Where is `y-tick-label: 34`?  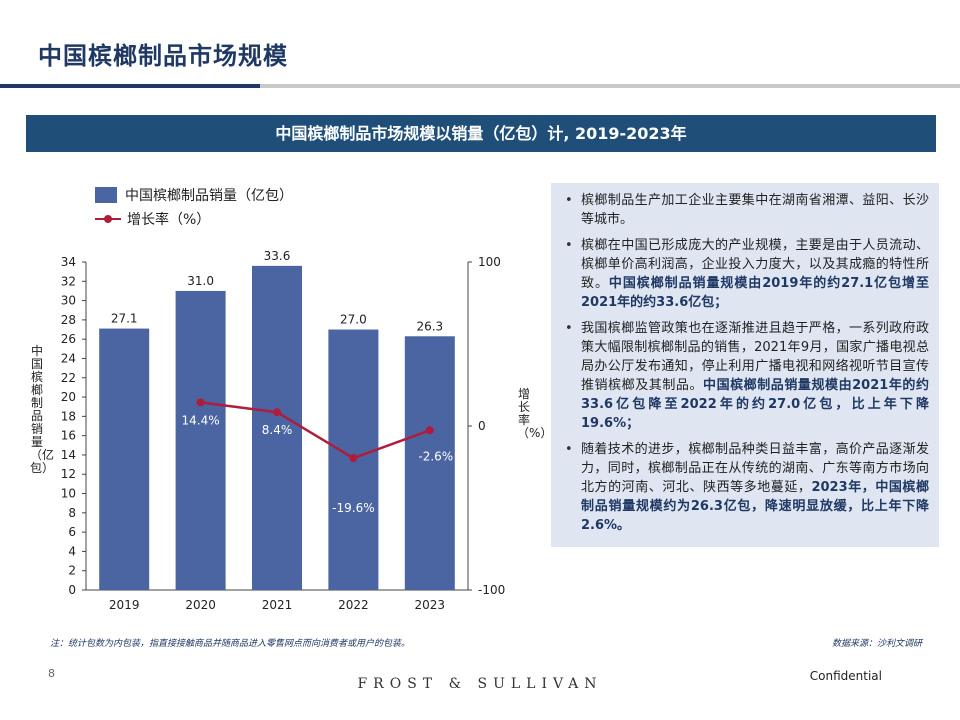 y-tick-label: 34 is located at coordinates (68, 262).